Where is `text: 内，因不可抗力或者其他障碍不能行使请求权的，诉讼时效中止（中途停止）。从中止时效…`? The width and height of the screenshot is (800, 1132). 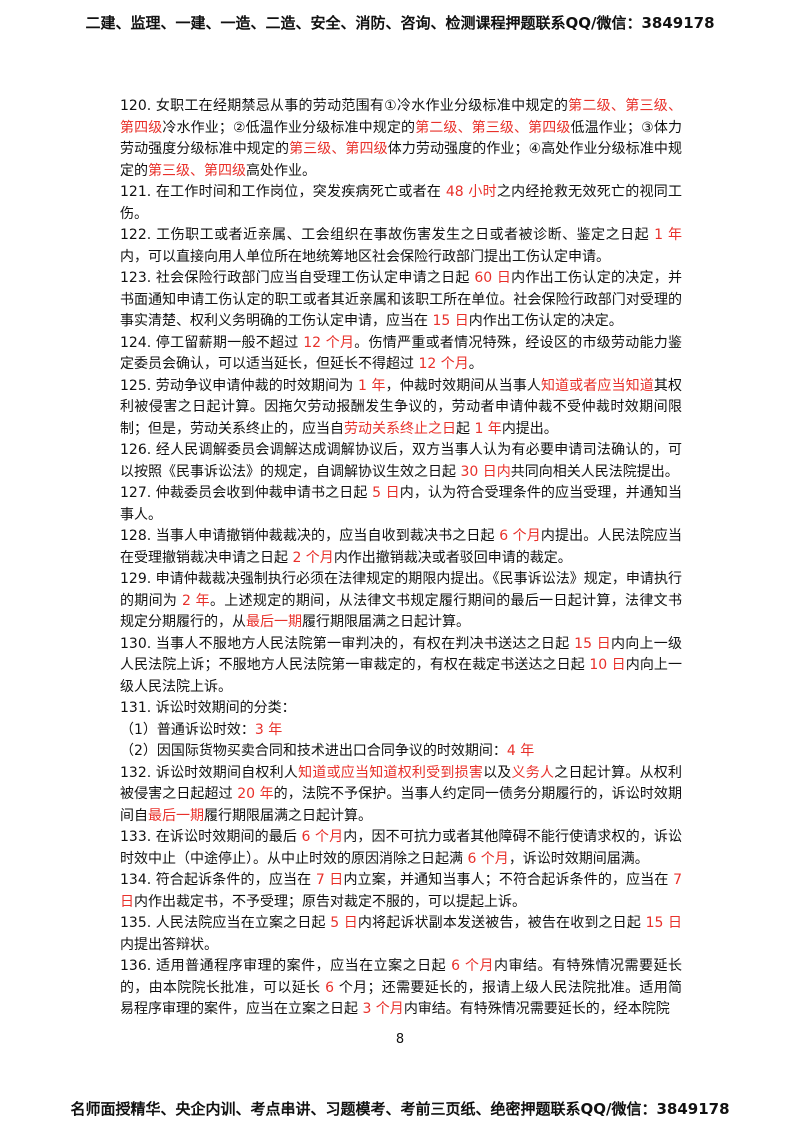
text: 内，因不可抗力或者其他障碍不能行使请求权的，诉讼时效中止（中途停止）。从中止时效… is located at coordinates (401, 848).